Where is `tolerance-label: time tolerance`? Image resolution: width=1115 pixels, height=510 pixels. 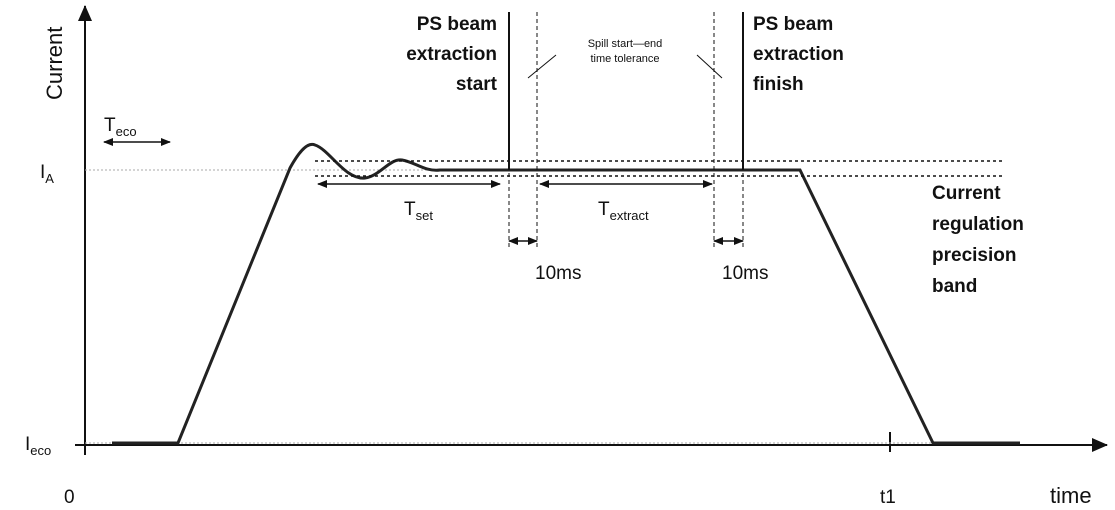
tolerance-label: time tolerance is located at coordinates (624, 59).